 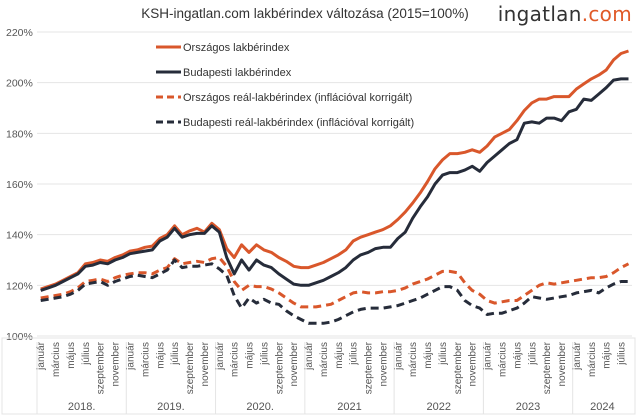 I want to click on year-tick-label: 2020., so click(x=260, y=407).